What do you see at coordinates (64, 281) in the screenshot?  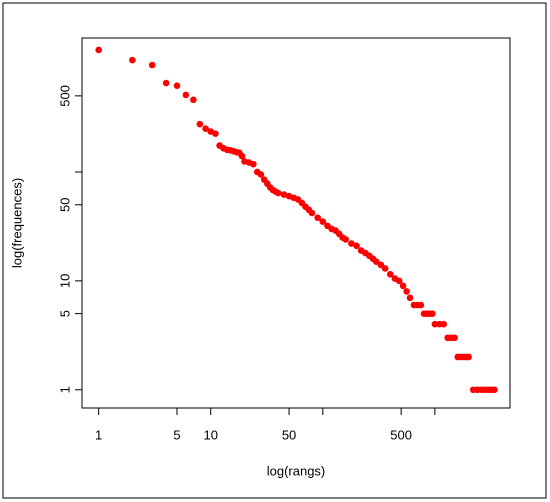 I see `y-tick-label: 10` at bounding box center [64, 281].